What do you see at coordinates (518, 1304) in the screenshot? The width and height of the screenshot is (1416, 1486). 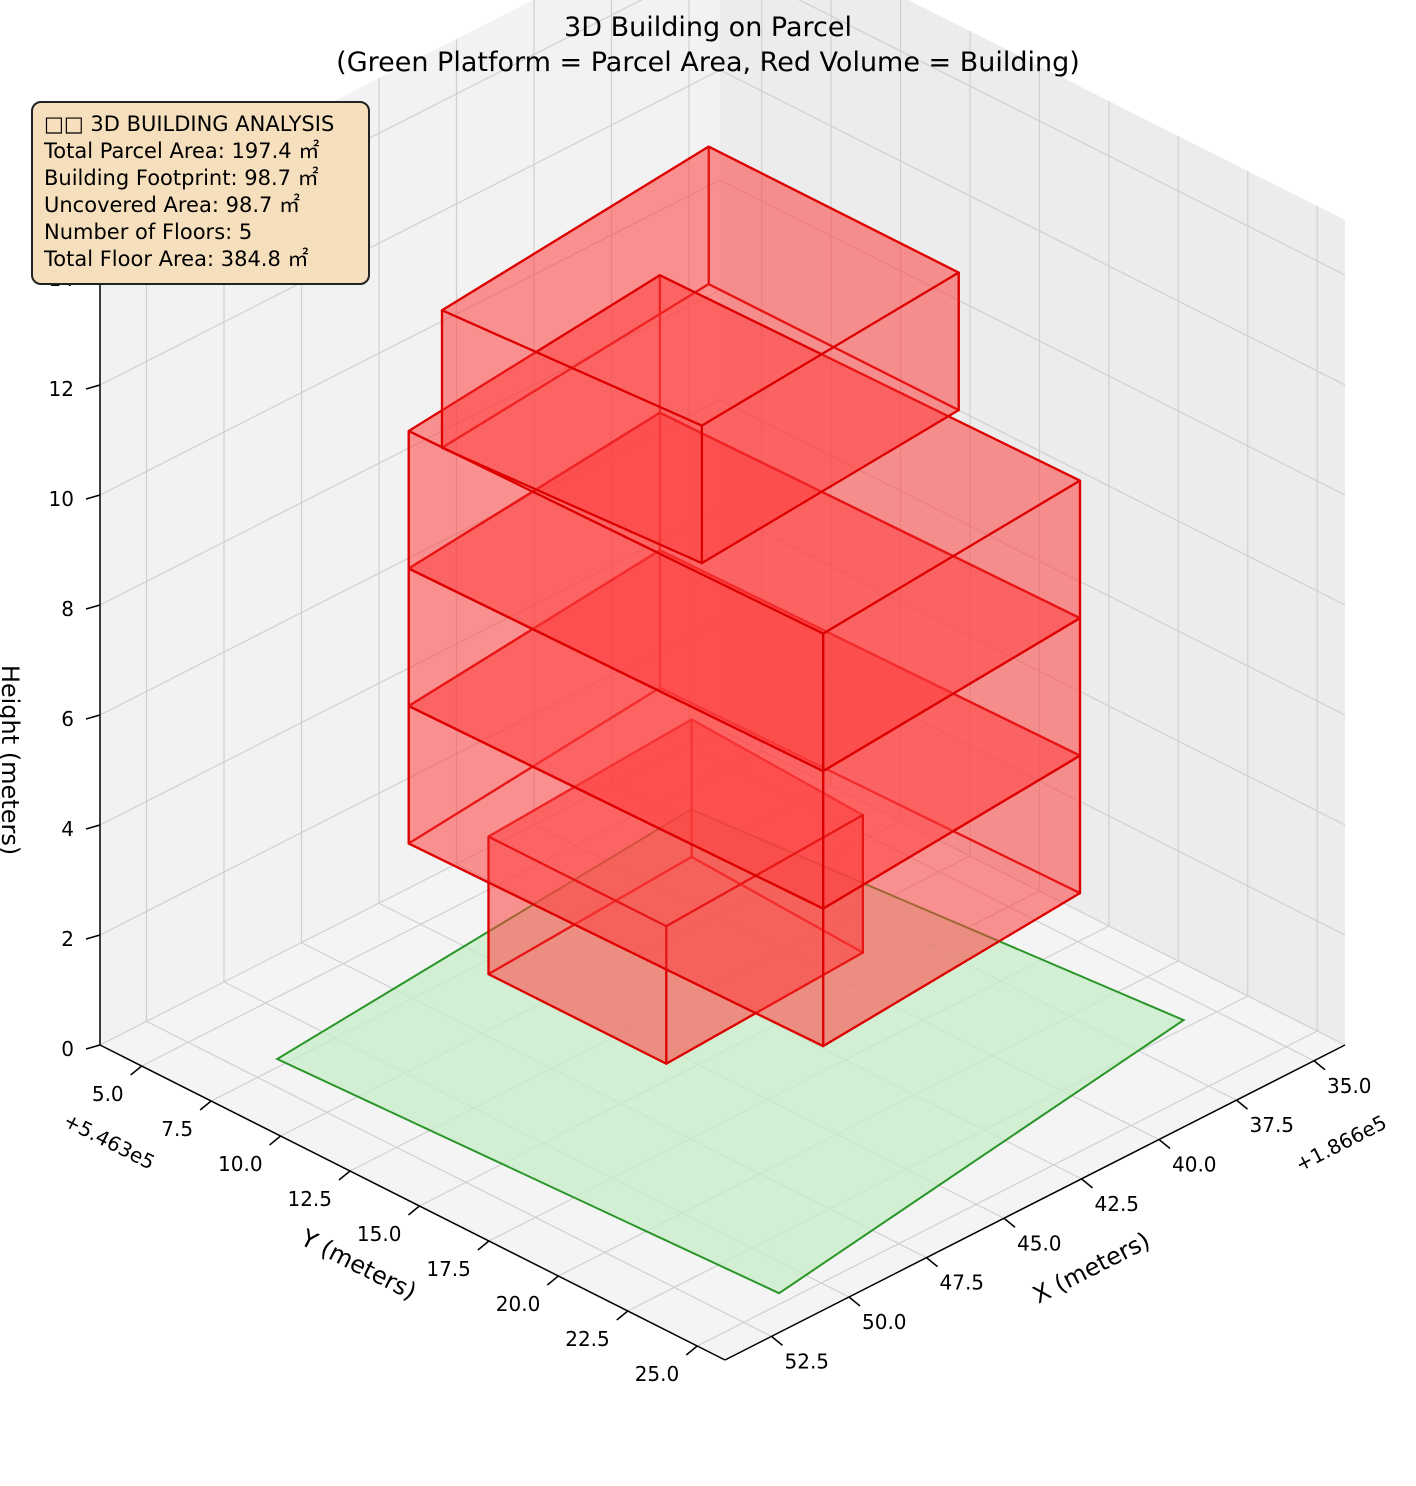 I see `y-tick-label: 20.0` at bounding box center [518, 1304].